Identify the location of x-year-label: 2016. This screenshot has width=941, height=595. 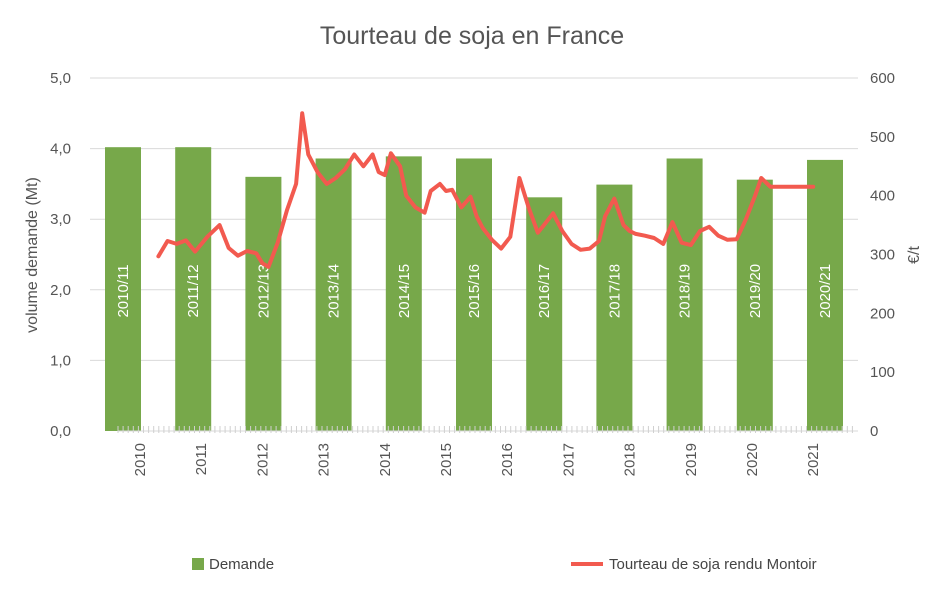
(507, 459).